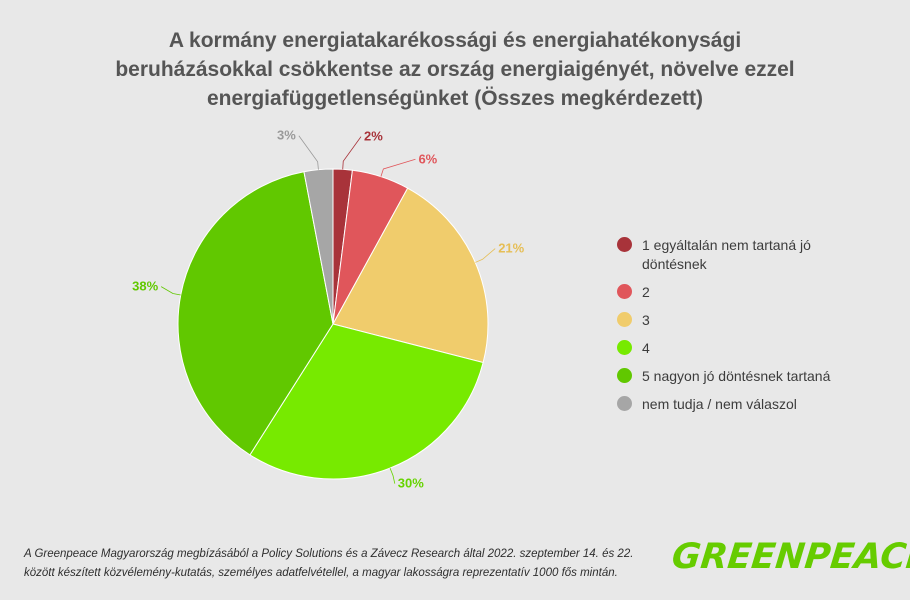  What do you see at coordinates (411, 483) in the screenshot?
I see `data-label: 30%` at bounding box center [411, 483].